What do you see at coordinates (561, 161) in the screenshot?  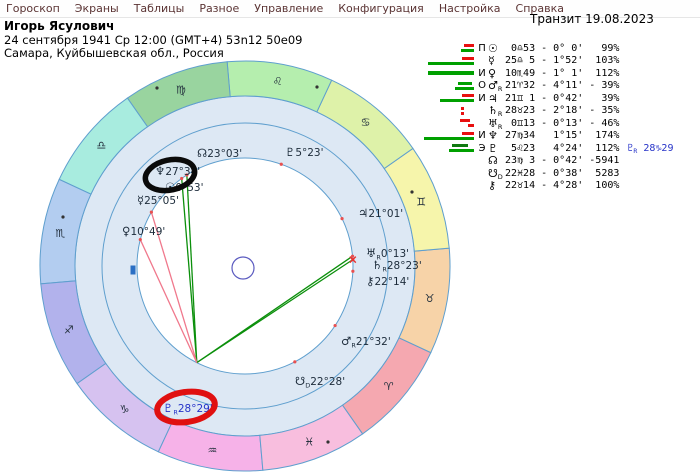 I see `aspect-row-north-node: ☊ 23♍ 3 - 0°42' -5941` at bounding box center [561, 161].